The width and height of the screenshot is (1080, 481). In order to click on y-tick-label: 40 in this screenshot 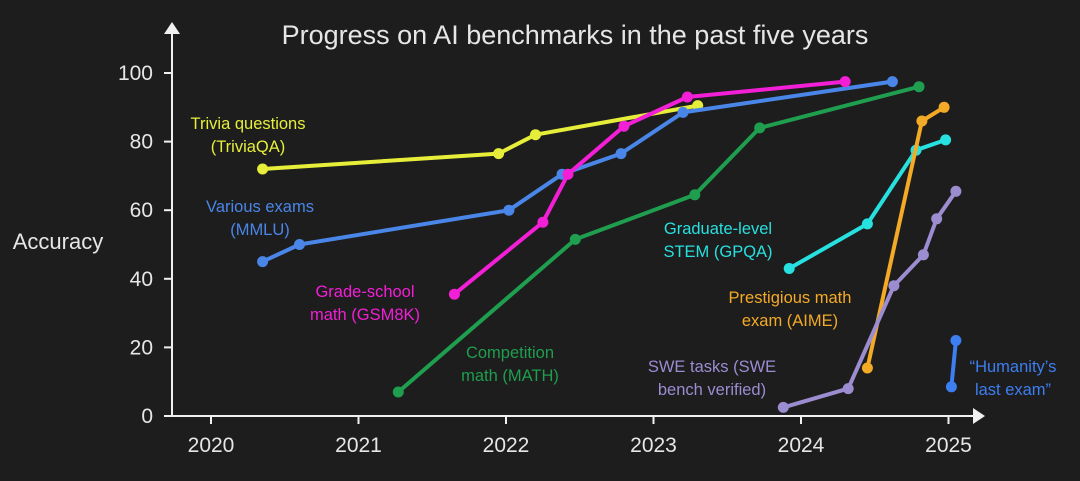, I will do `click(141, 279)`.